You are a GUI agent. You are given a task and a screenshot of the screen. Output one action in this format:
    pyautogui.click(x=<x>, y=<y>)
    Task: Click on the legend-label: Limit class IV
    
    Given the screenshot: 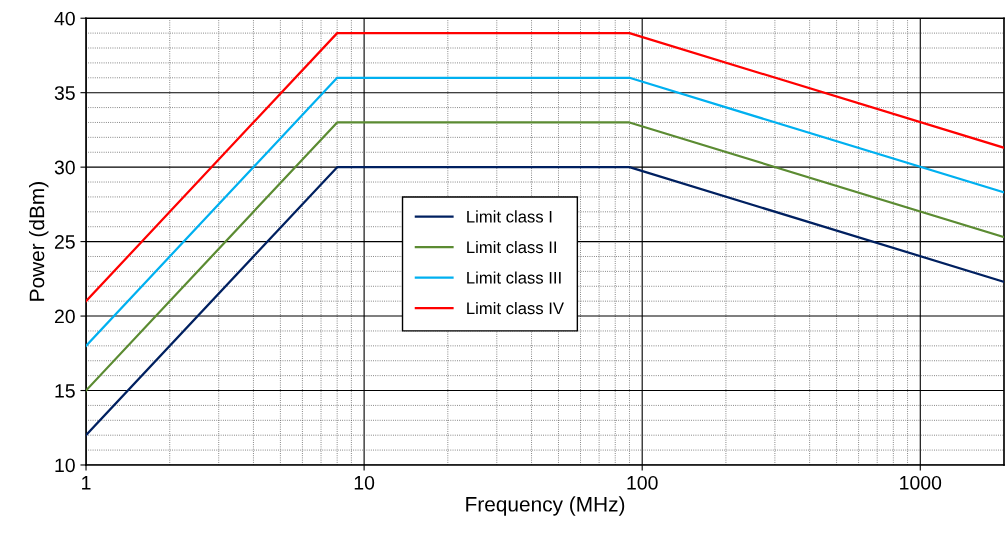 What is the action you would take?
    pyautogui.click(x=515, y=308)
    